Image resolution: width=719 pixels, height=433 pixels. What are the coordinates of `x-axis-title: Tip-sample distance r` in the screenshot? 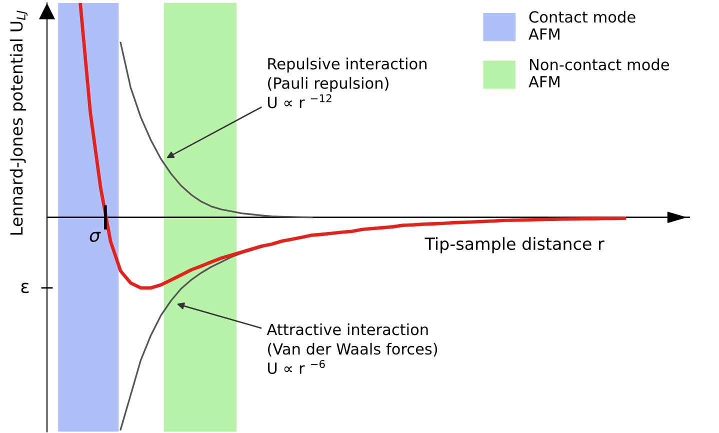 It's located at (514, 245).